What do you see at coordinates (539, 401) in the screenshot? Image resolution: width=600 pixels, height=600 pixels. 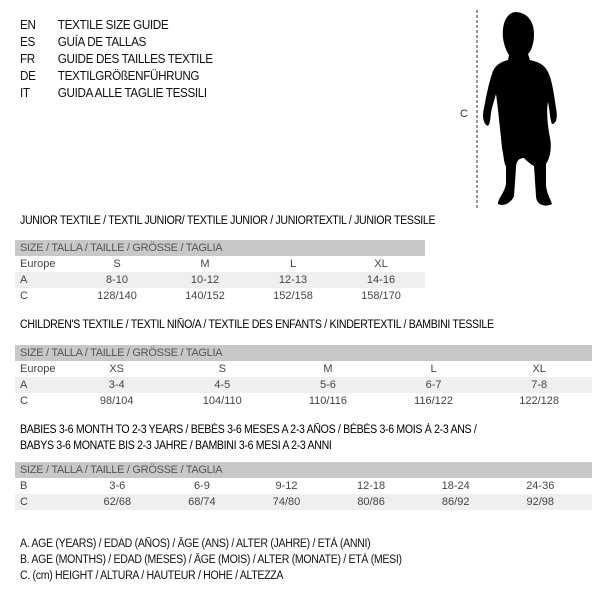 I see `table-cell: 122/128` at bounding box center [539, 401].